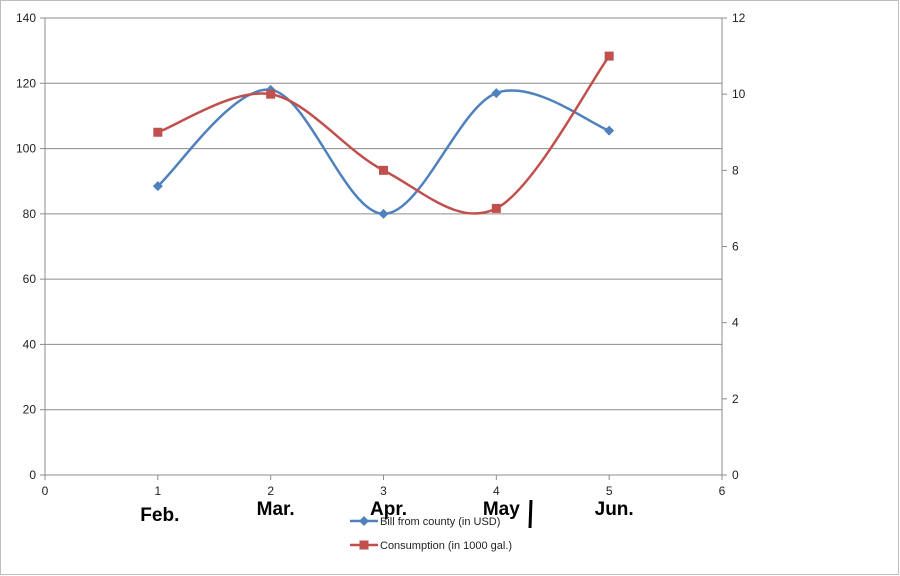  Describe the element at coordinates (26, 149) in the screenshot. I see `y-left-tick-label: 100` at that location.